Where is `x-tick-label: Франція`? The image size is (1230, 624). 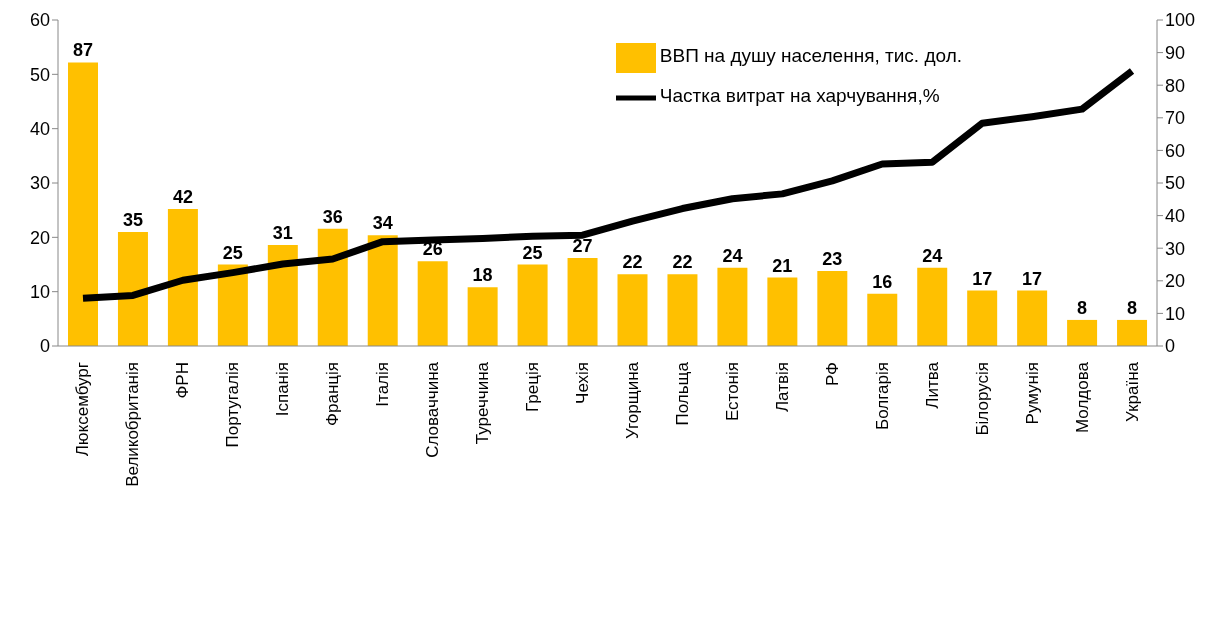
x-tick-label: Франція is located at coordinates (333, 394).